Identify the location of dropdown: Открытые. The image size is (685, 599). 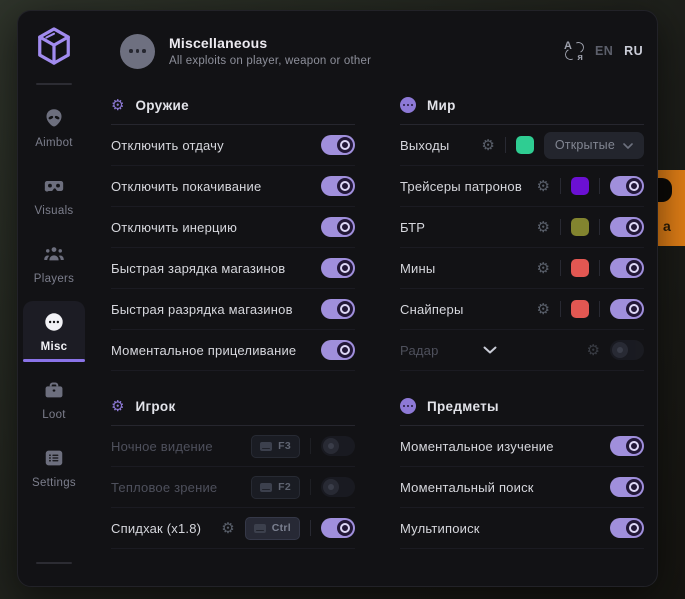
(593, 145).